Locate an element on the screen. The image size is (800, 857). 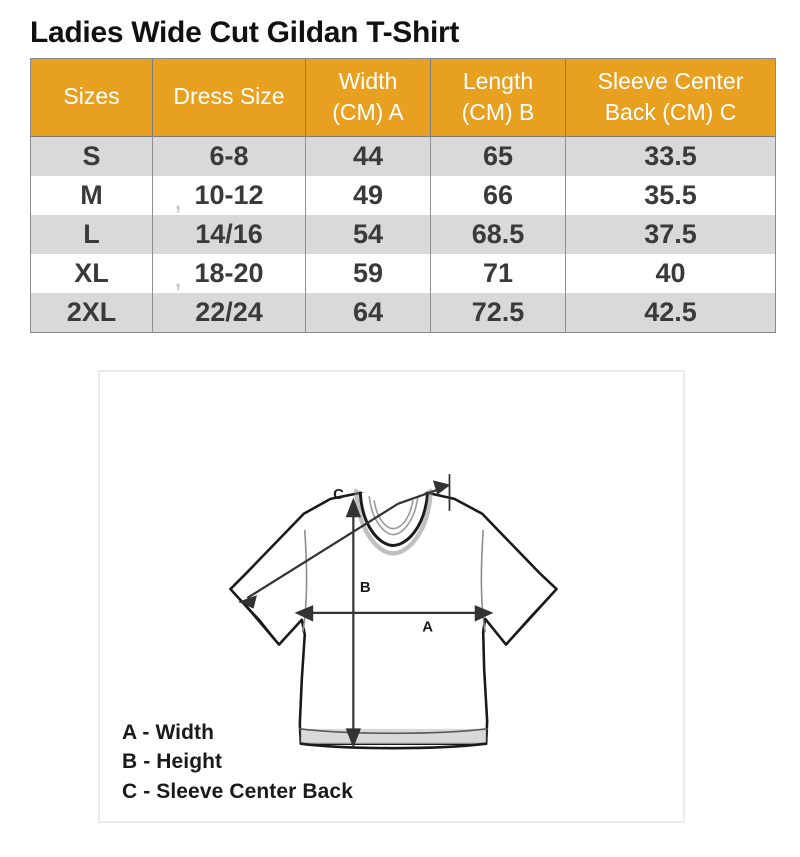
neckline-path is located at coordinates (394, 519).